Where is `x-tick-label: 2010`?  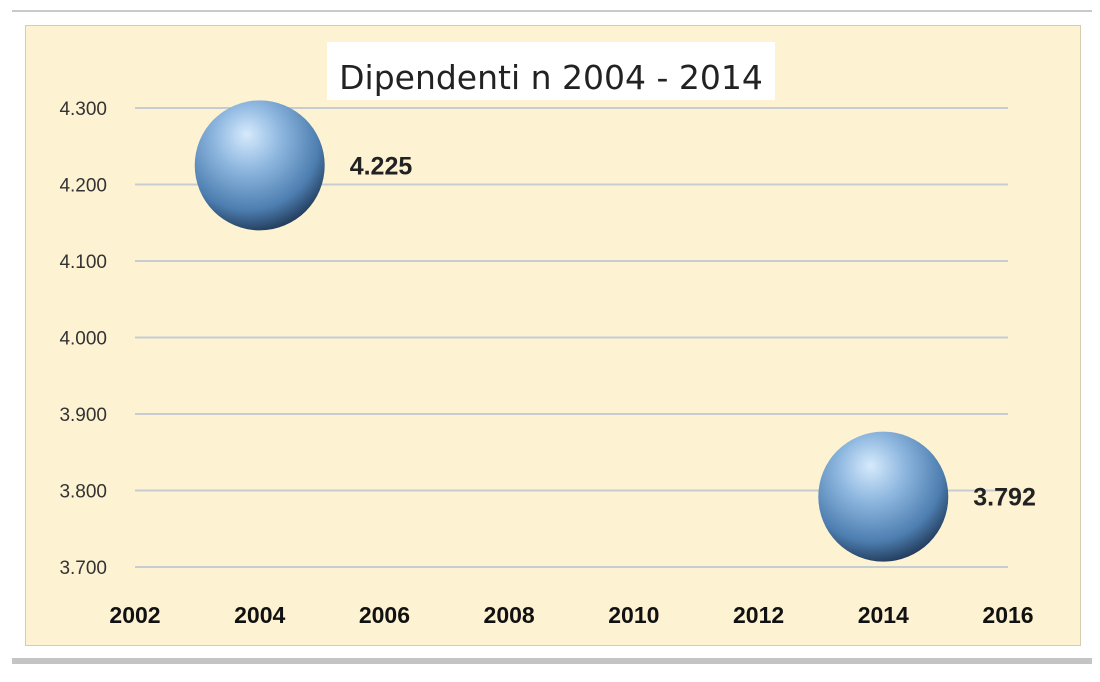
x-tick-label: 2010 is located at coordinates (633, 615).